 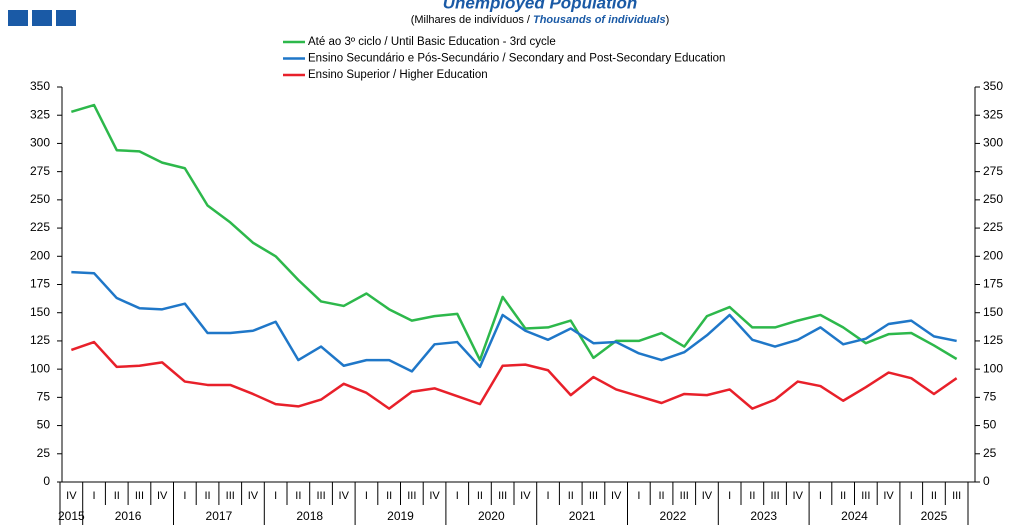 I want to click on y2-tick-label: 275, so click(x=993, y=171).